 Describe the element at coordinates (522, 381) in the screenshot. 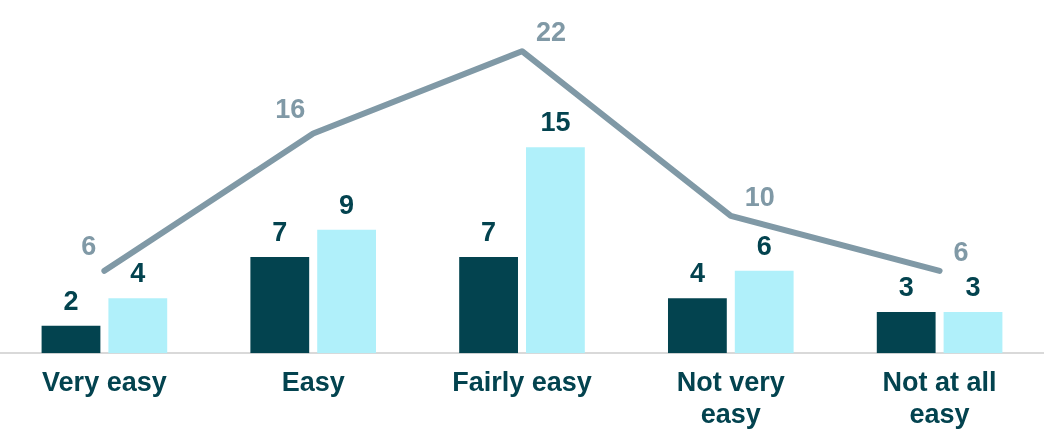

I see `x-tick-label: Fairly easy` at that location.